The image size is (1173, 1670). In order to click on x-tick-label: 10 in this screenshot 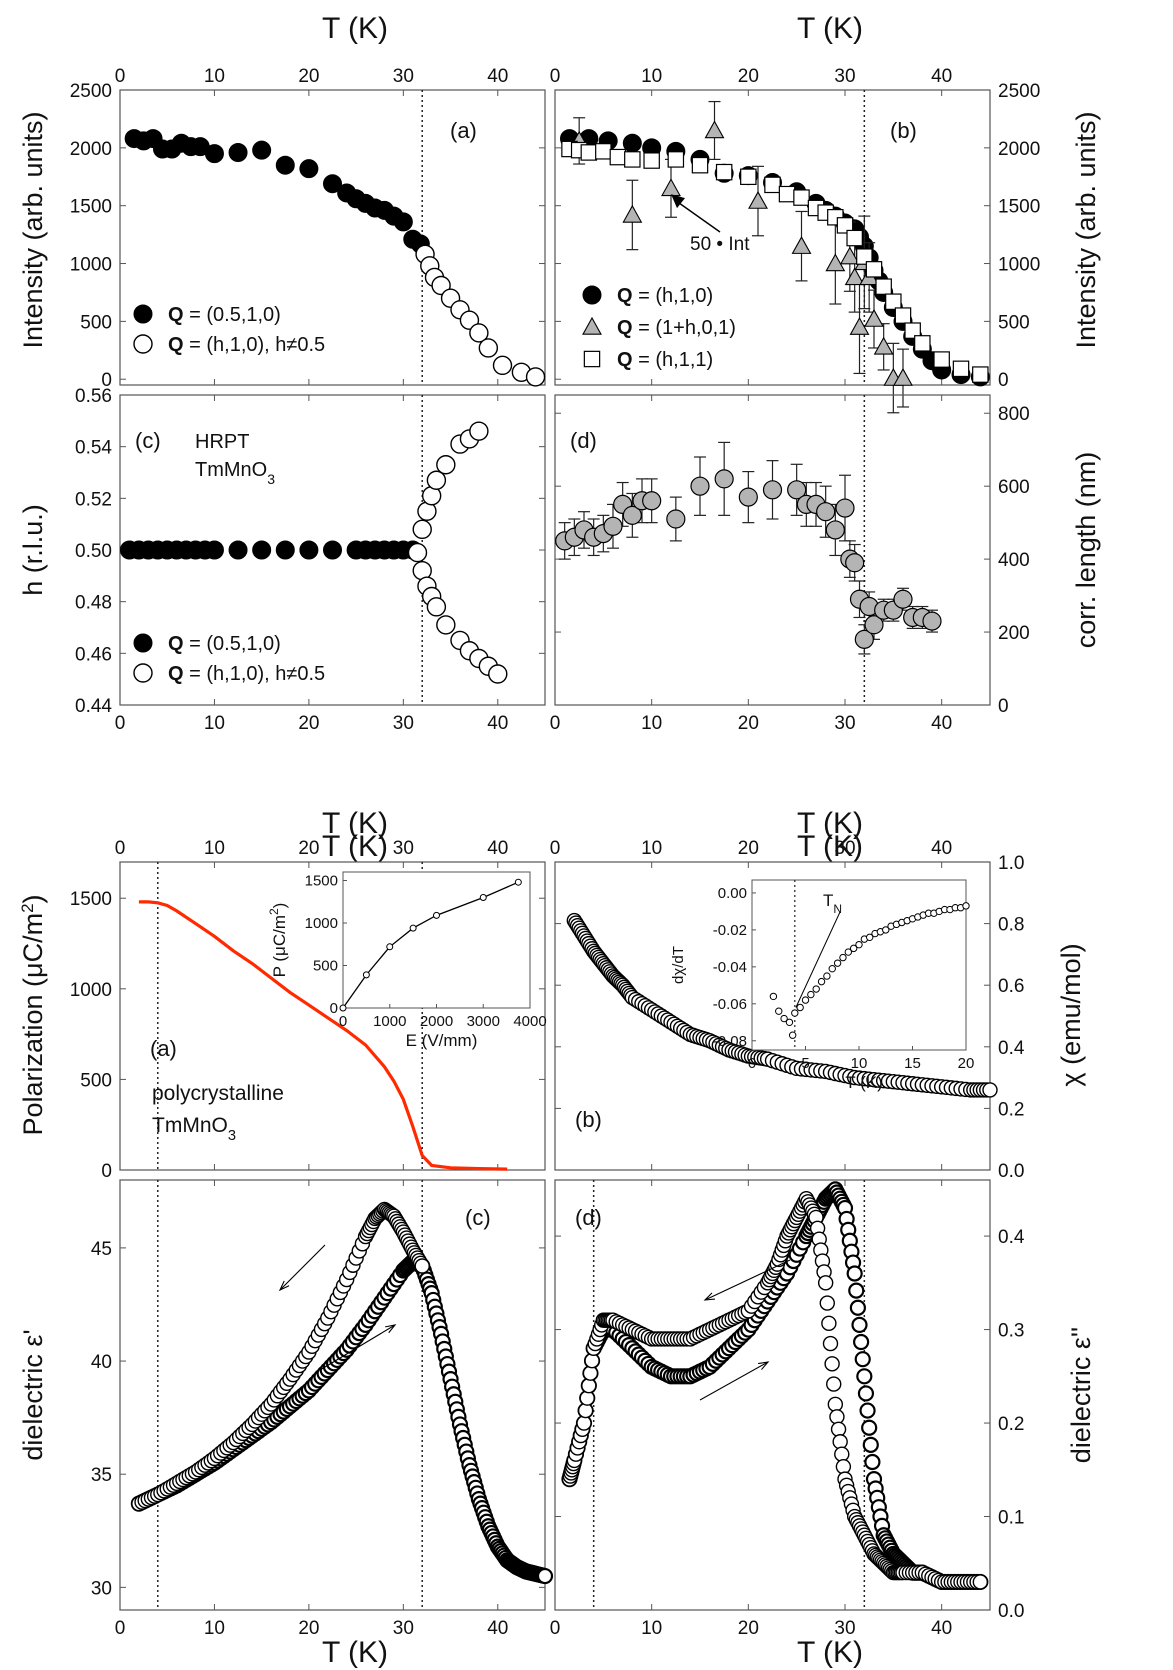, I will do `click(214, 1628)`.